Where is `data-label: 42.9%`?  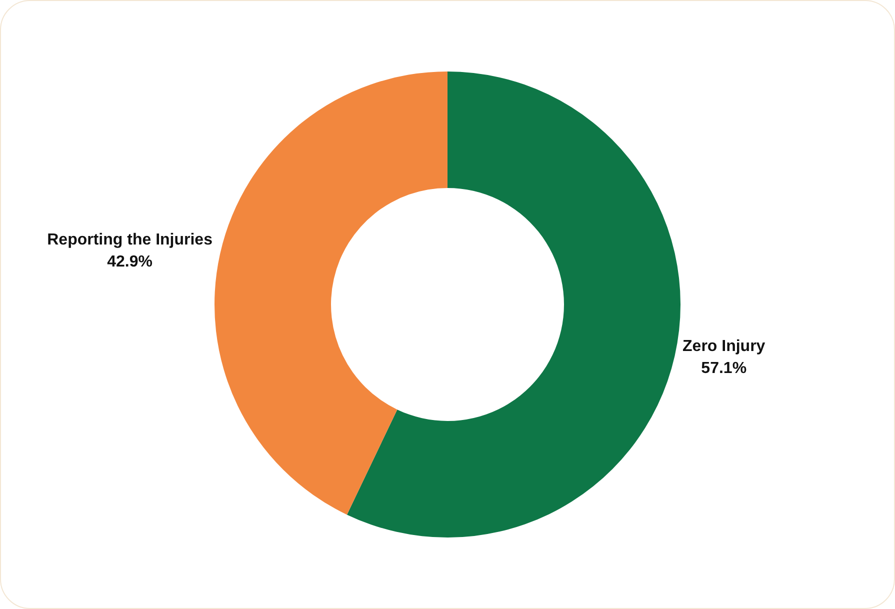 data-label: 42.9% is located at coordinates (129, 262).